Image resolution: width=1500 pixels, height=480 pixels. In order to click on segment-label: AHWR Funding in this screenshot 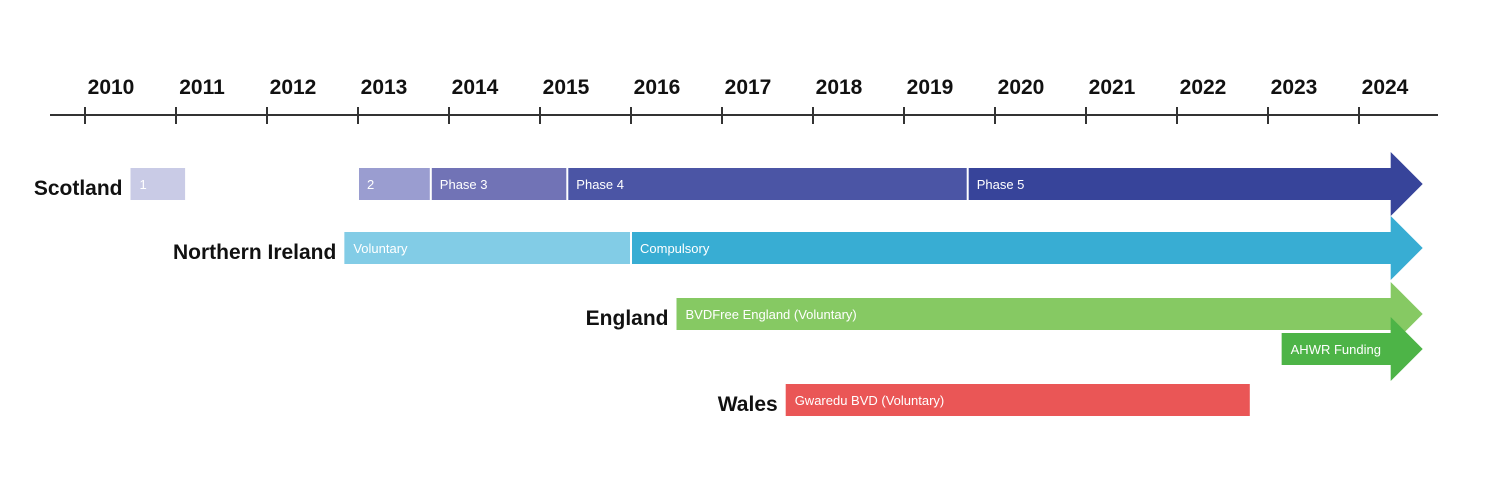, I will do `click(1336, 349)`.